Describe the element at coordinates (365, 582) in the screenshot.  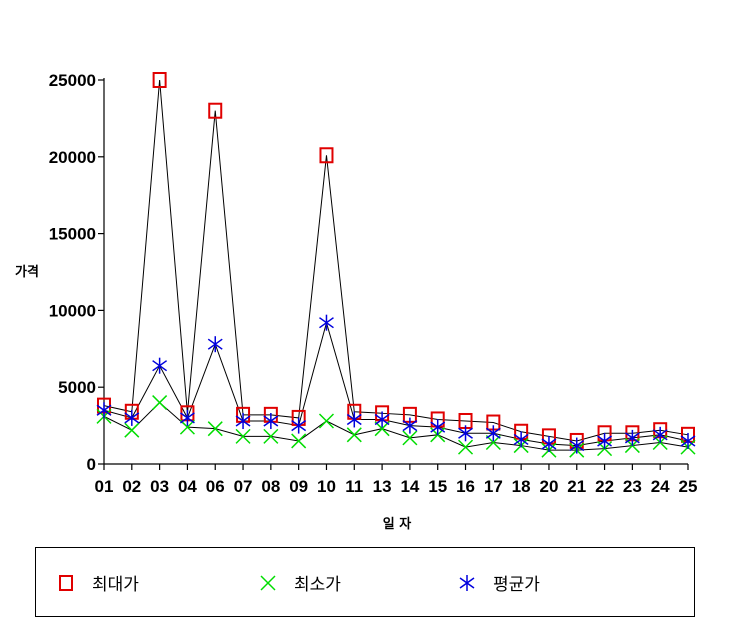
I see `legend: 최대가 최소가 평균가` at that location.